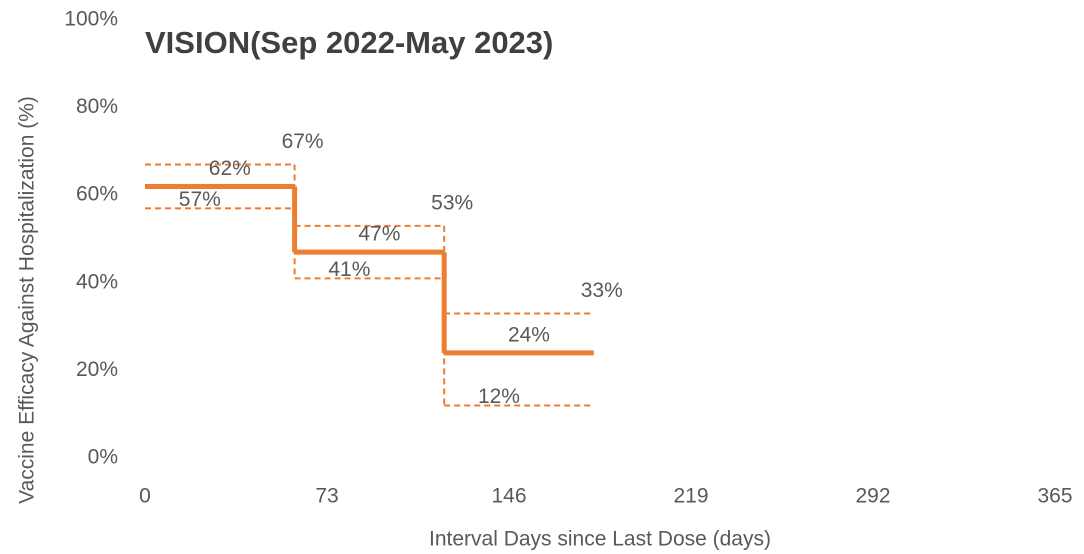  Describe the element at coordinates (1054, 496) in the screenshot. I see `x-tick-label: 365` at that location.